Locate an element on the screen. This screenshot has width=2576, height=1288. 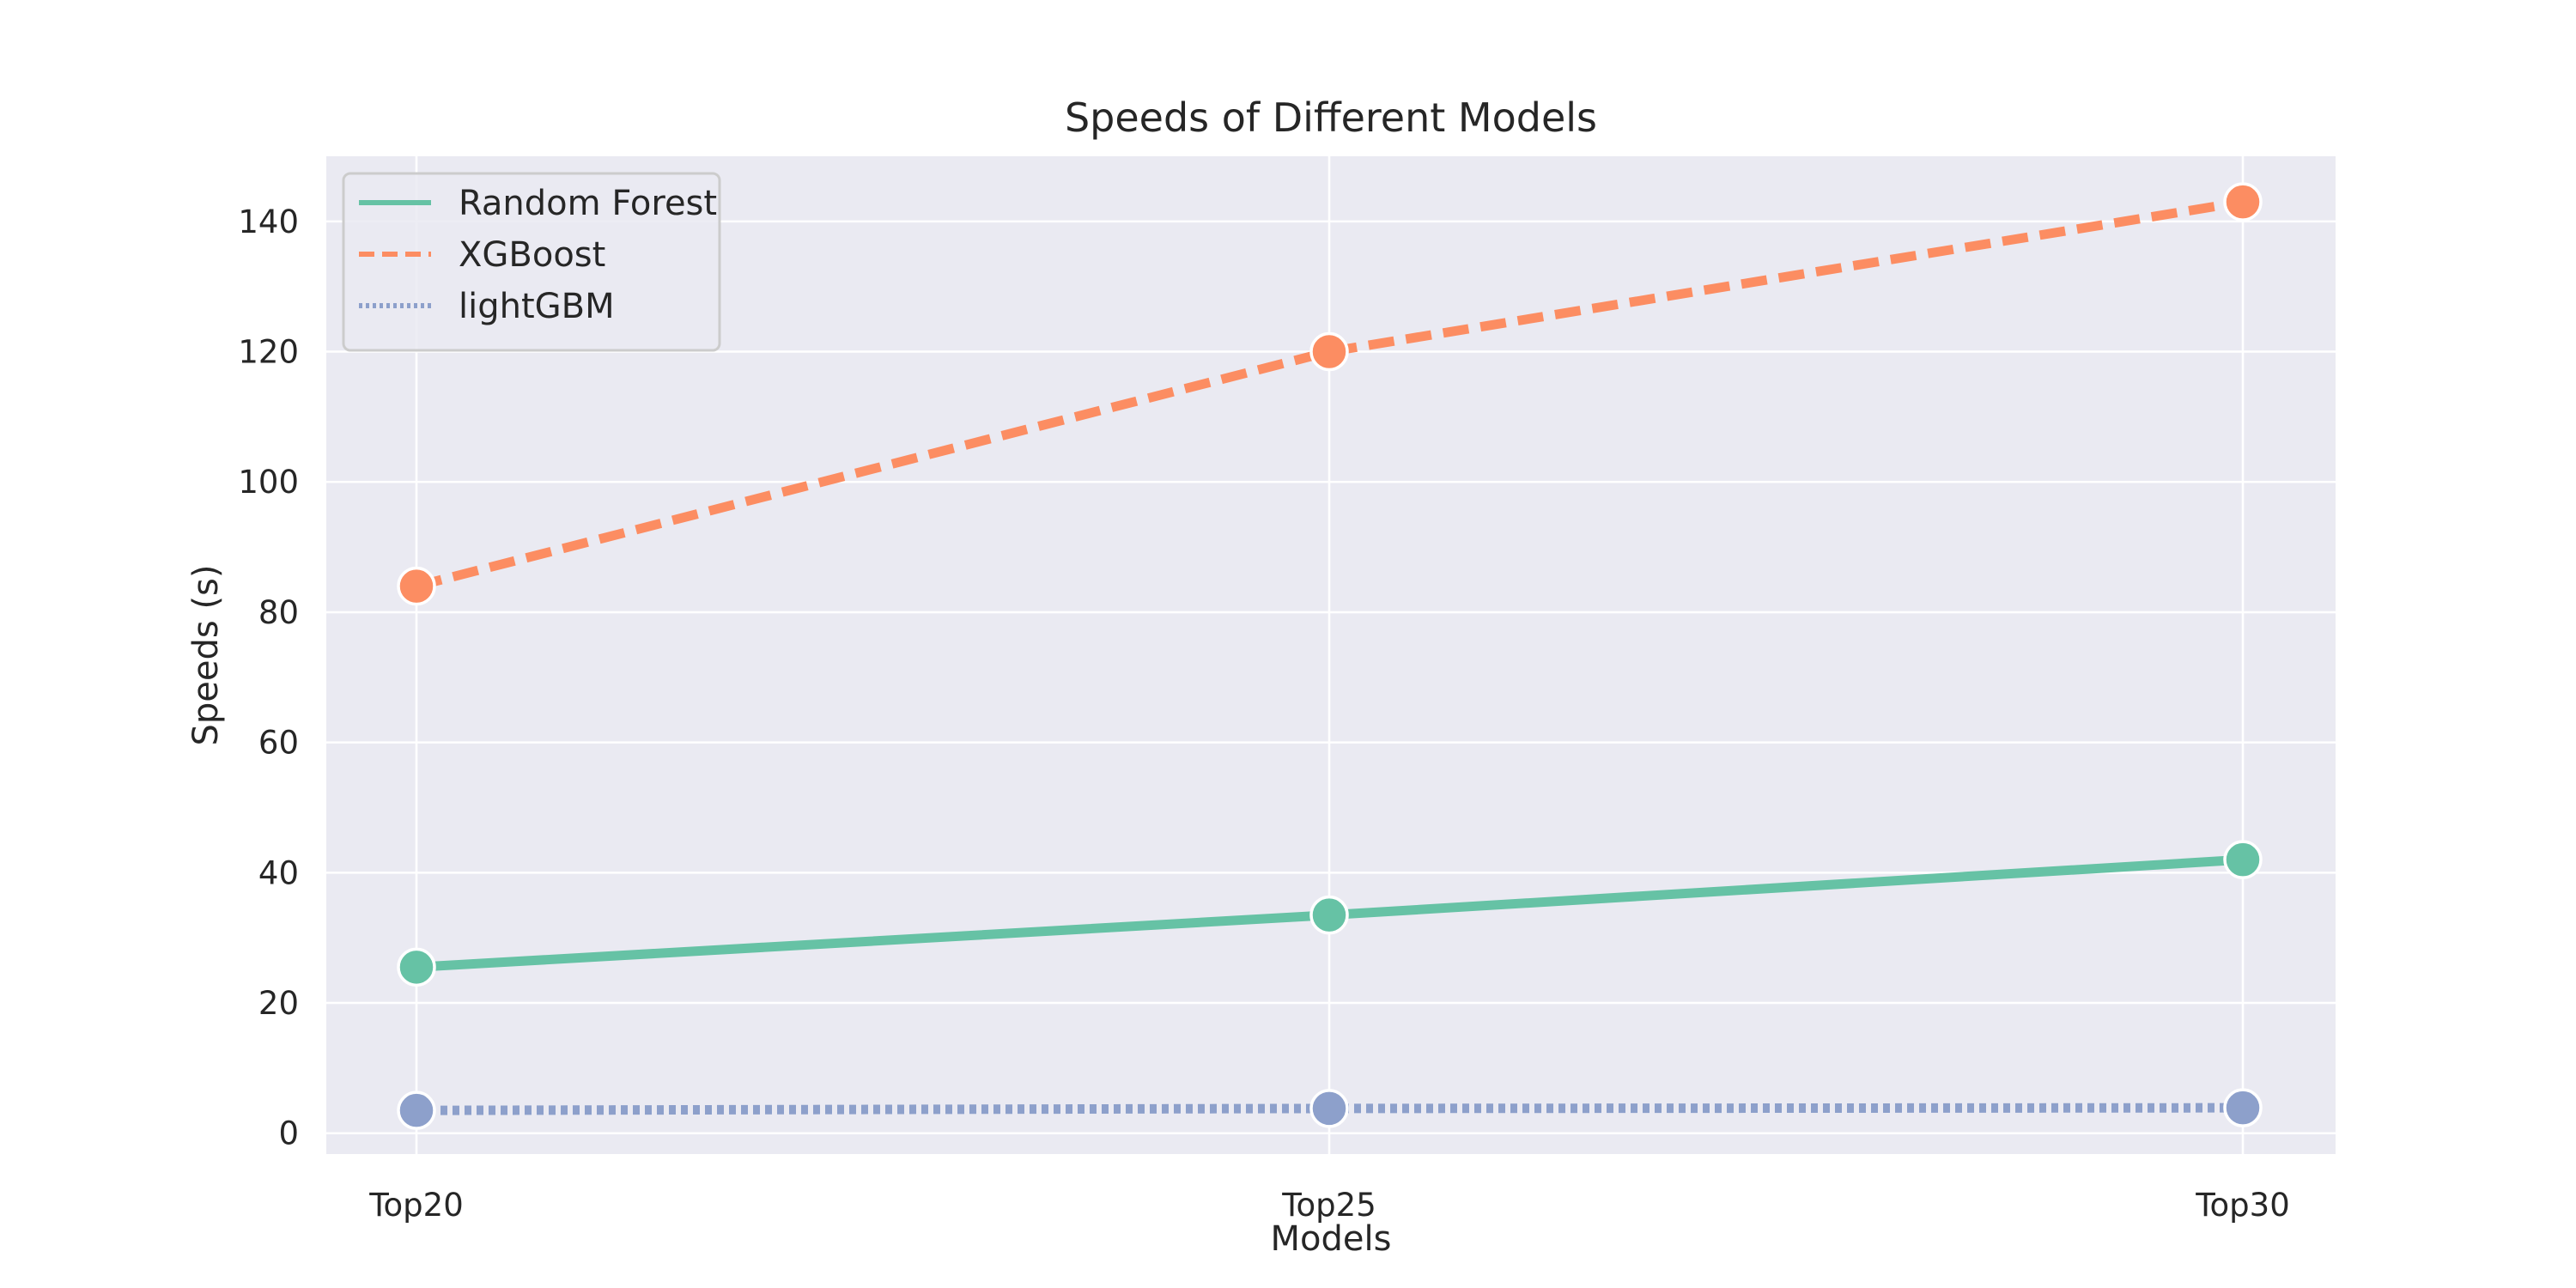
legend: Random Forest XGBoost lightGBM is located at coordinates (532, 262).